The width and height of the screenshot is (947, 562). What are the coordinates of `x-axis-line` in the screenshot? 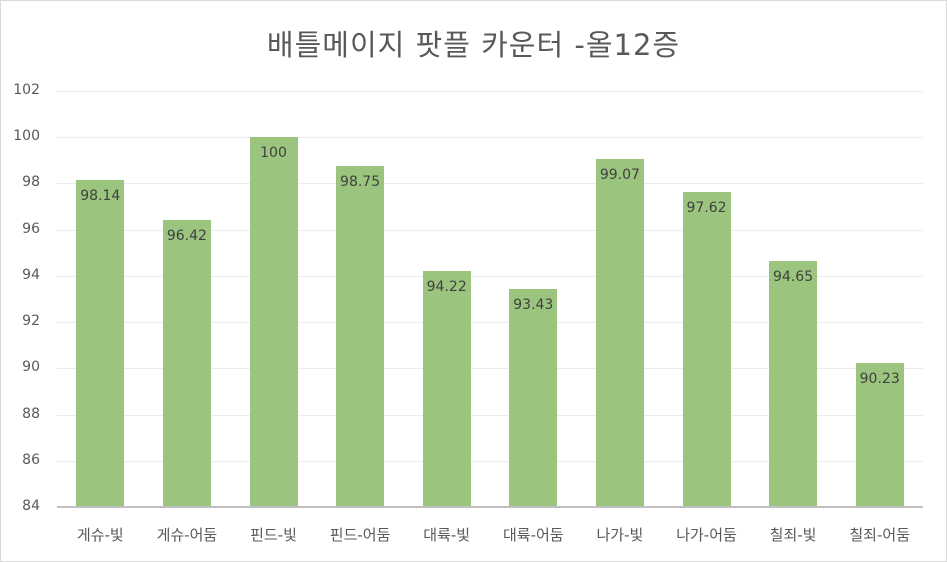 It's located at (490, 507).